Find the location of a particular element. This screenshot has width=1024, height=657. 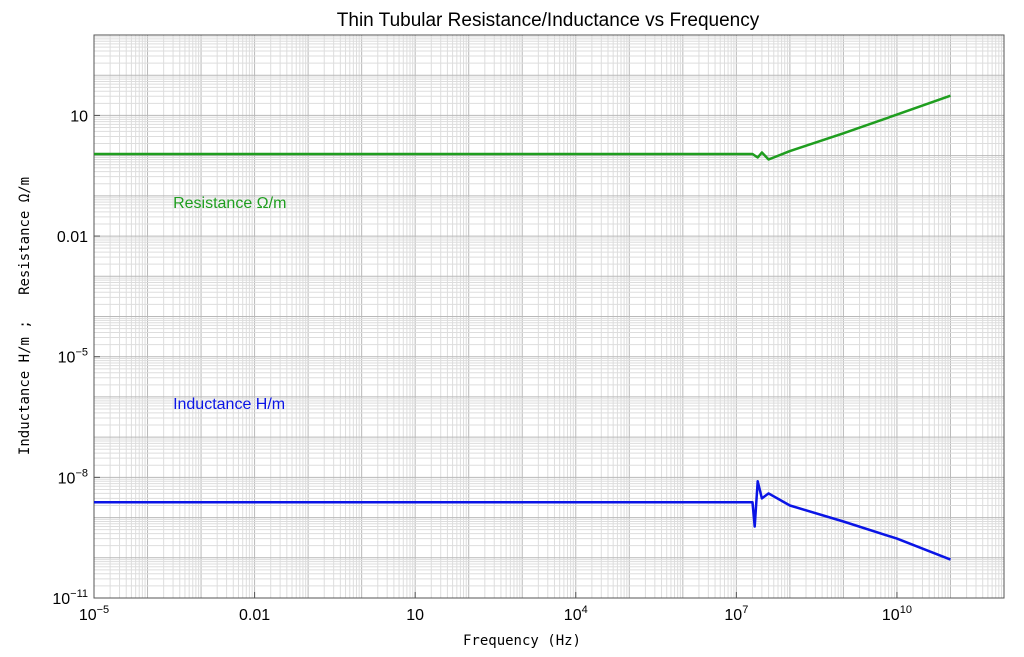

y-tick-label: 0.01 is located at coordinates (72, 237).